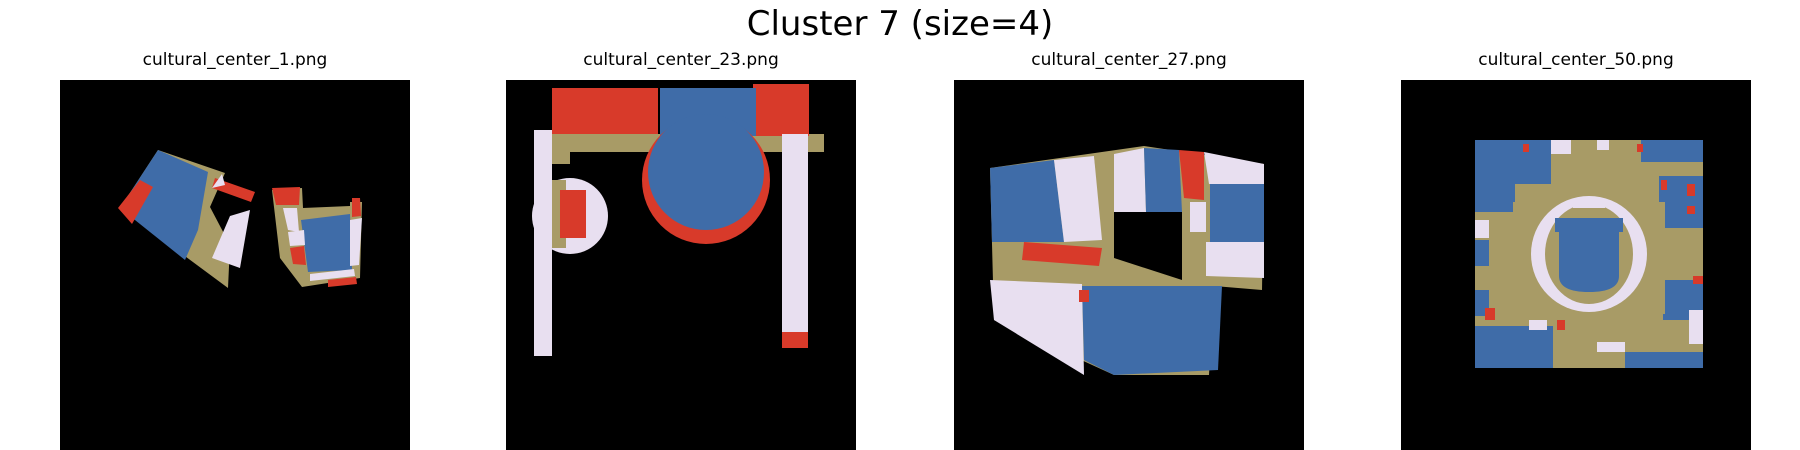 Image resolution: width=1800 pixels, height=450 pixels. What do you see at coordinates (1130, 180) in the screenshot?
I see `floorplan-3-room-white-b` at bounding box center [1130, 180].